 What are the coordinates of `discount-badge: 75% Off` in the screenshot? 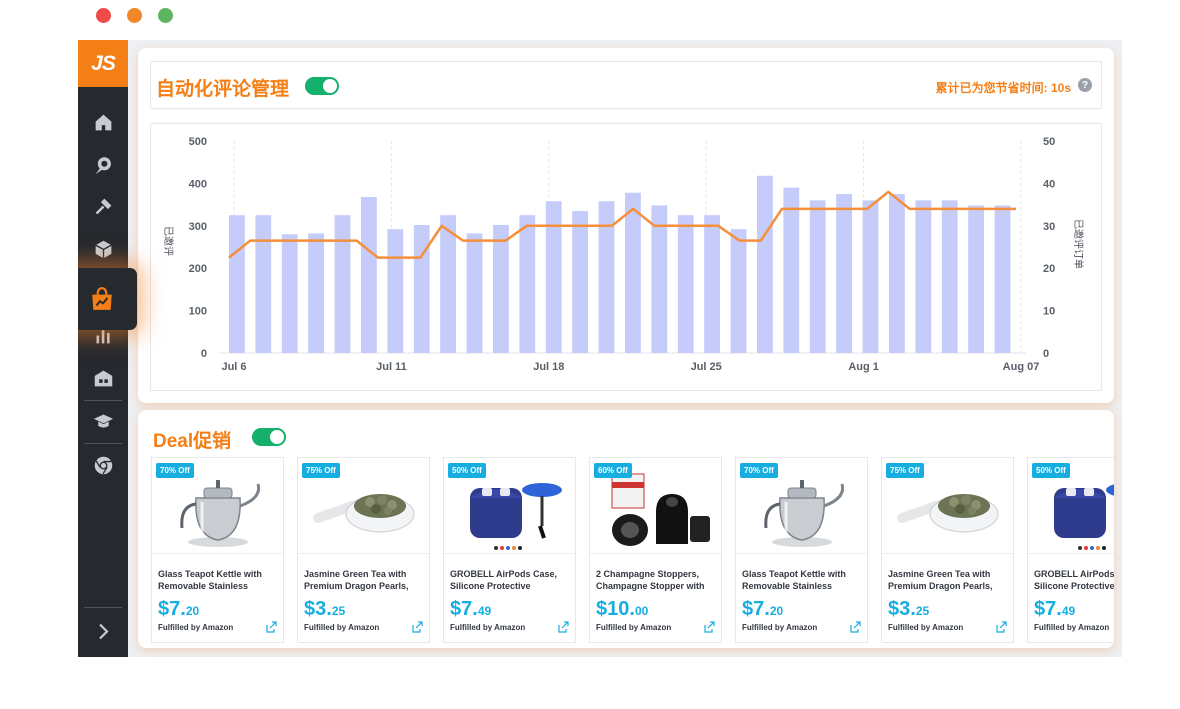 It's located at (321, 470).